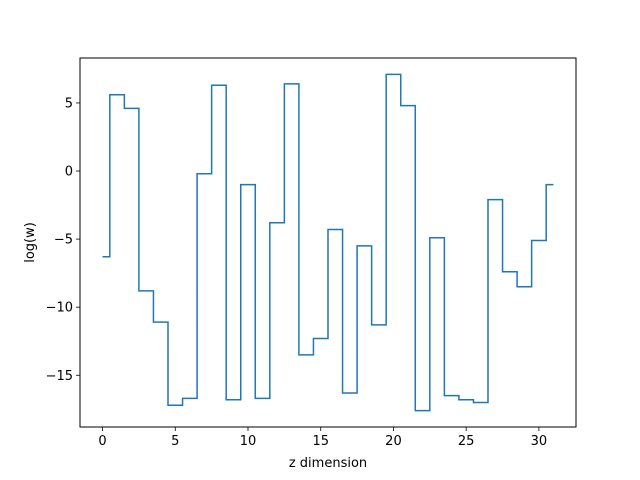 This screenshot has width=640, height=480. What do you see at coordinates (102, 441) in the screenshot?
I see `x-tick-label: 0` at bounding box center [102, 441].